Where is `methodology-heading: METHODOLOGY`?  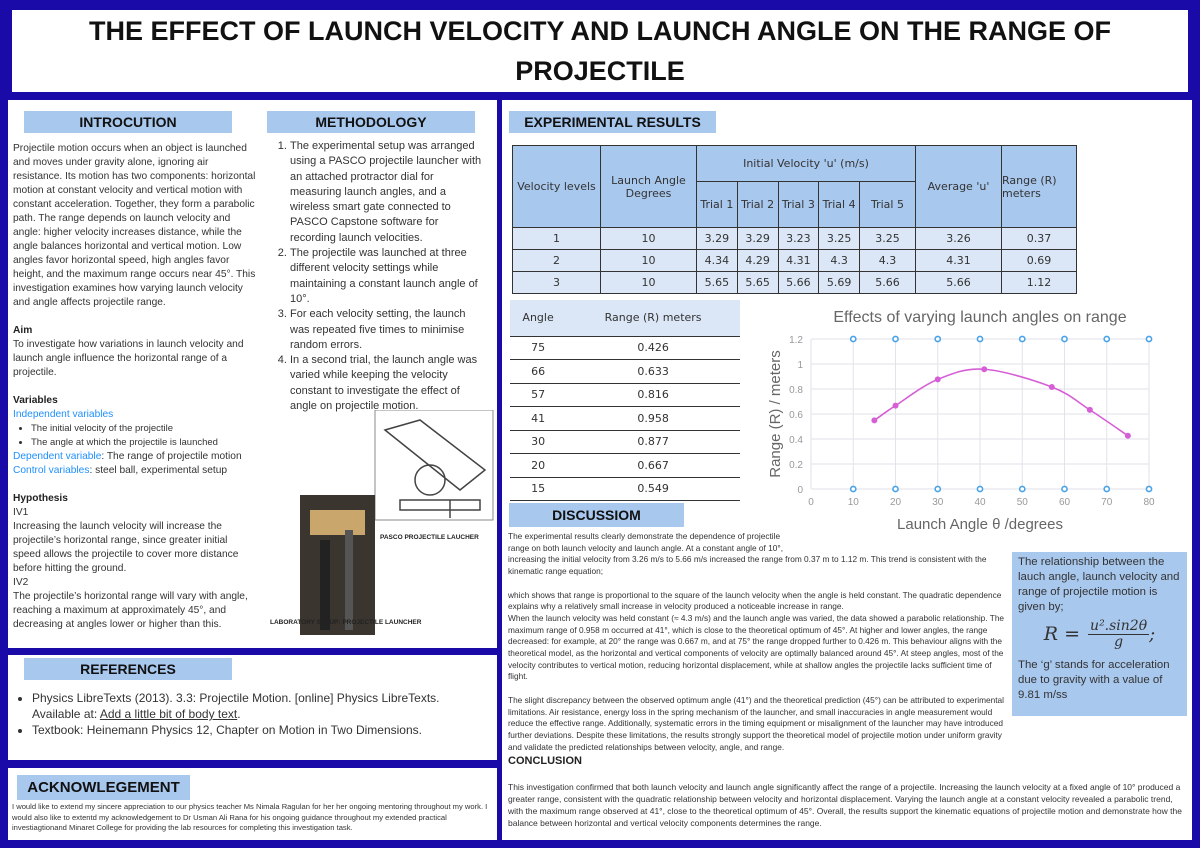
methodology-heading: METHODOLOGY is located at coordinates (371, 122).